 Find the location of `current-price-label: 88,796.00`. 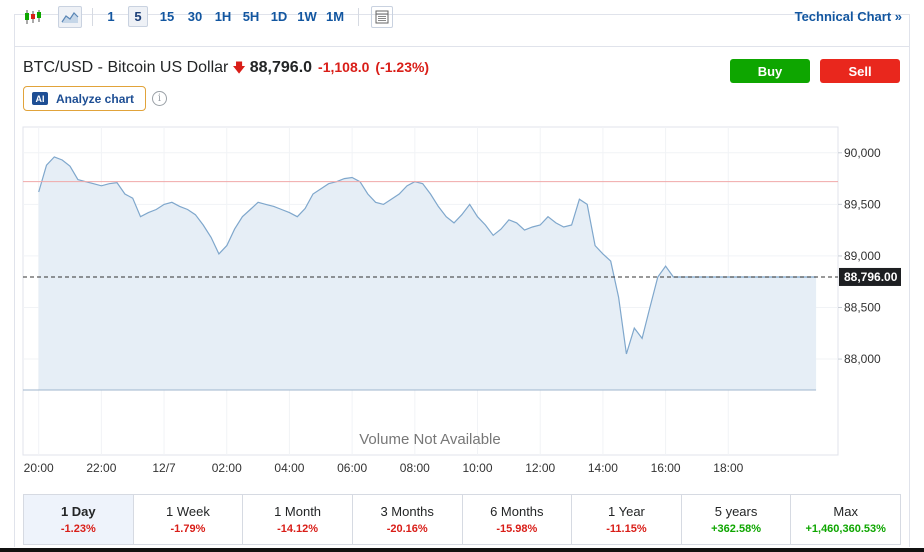

current-price-label: 88,796.00 is located at coordinates (871, 277).